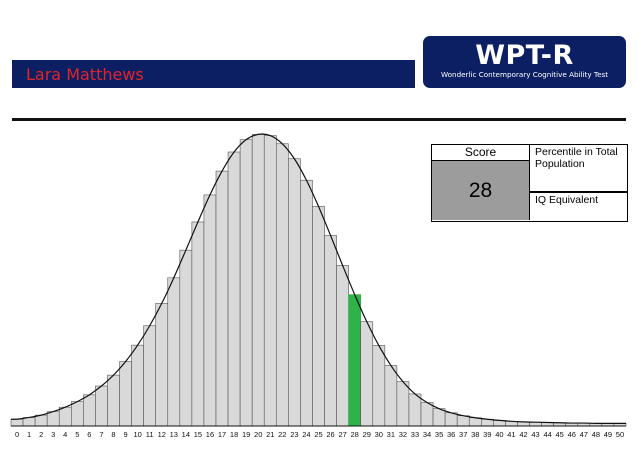 This screenshot has height=456, width=638. I want to click on x-tick-label: 36, so click(451, 434).